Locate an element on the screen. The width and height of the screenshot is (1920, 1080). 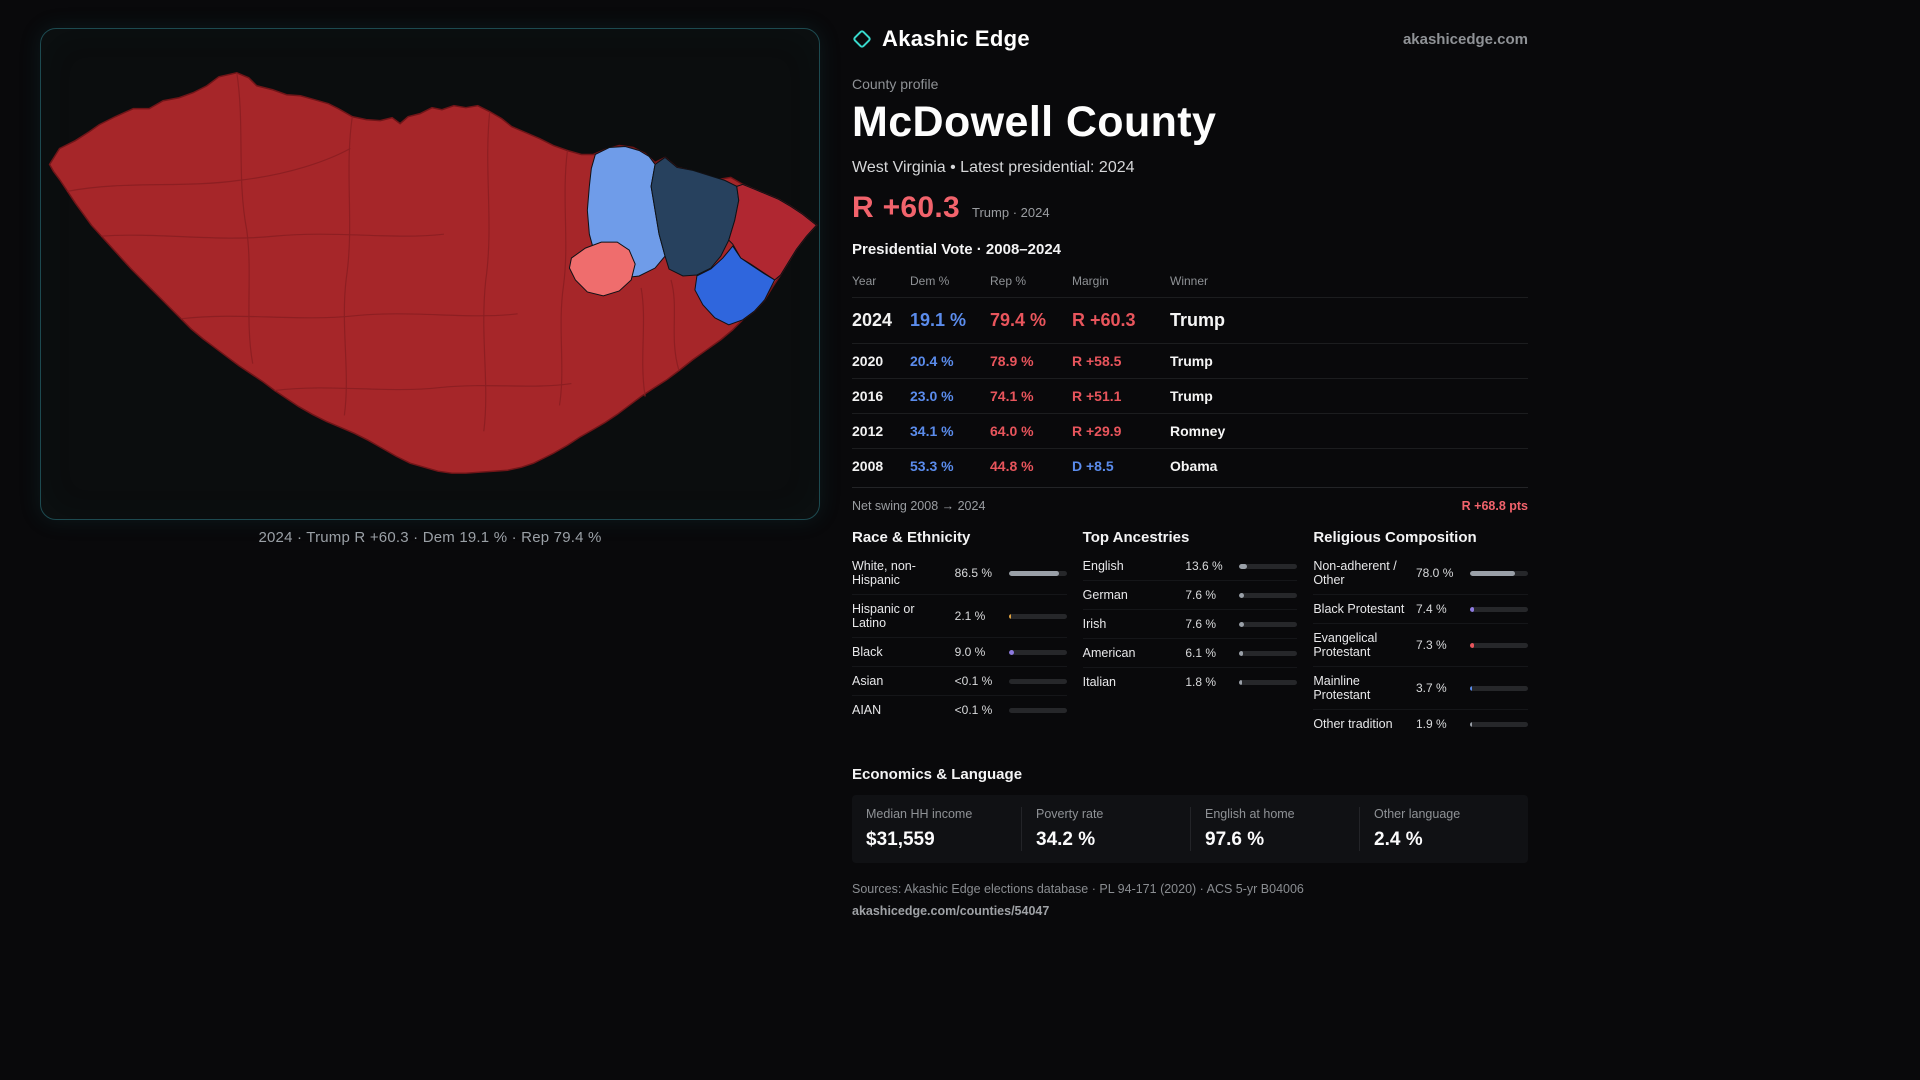
demo-value: 6.1 % is located at coordinates (1201, 653).